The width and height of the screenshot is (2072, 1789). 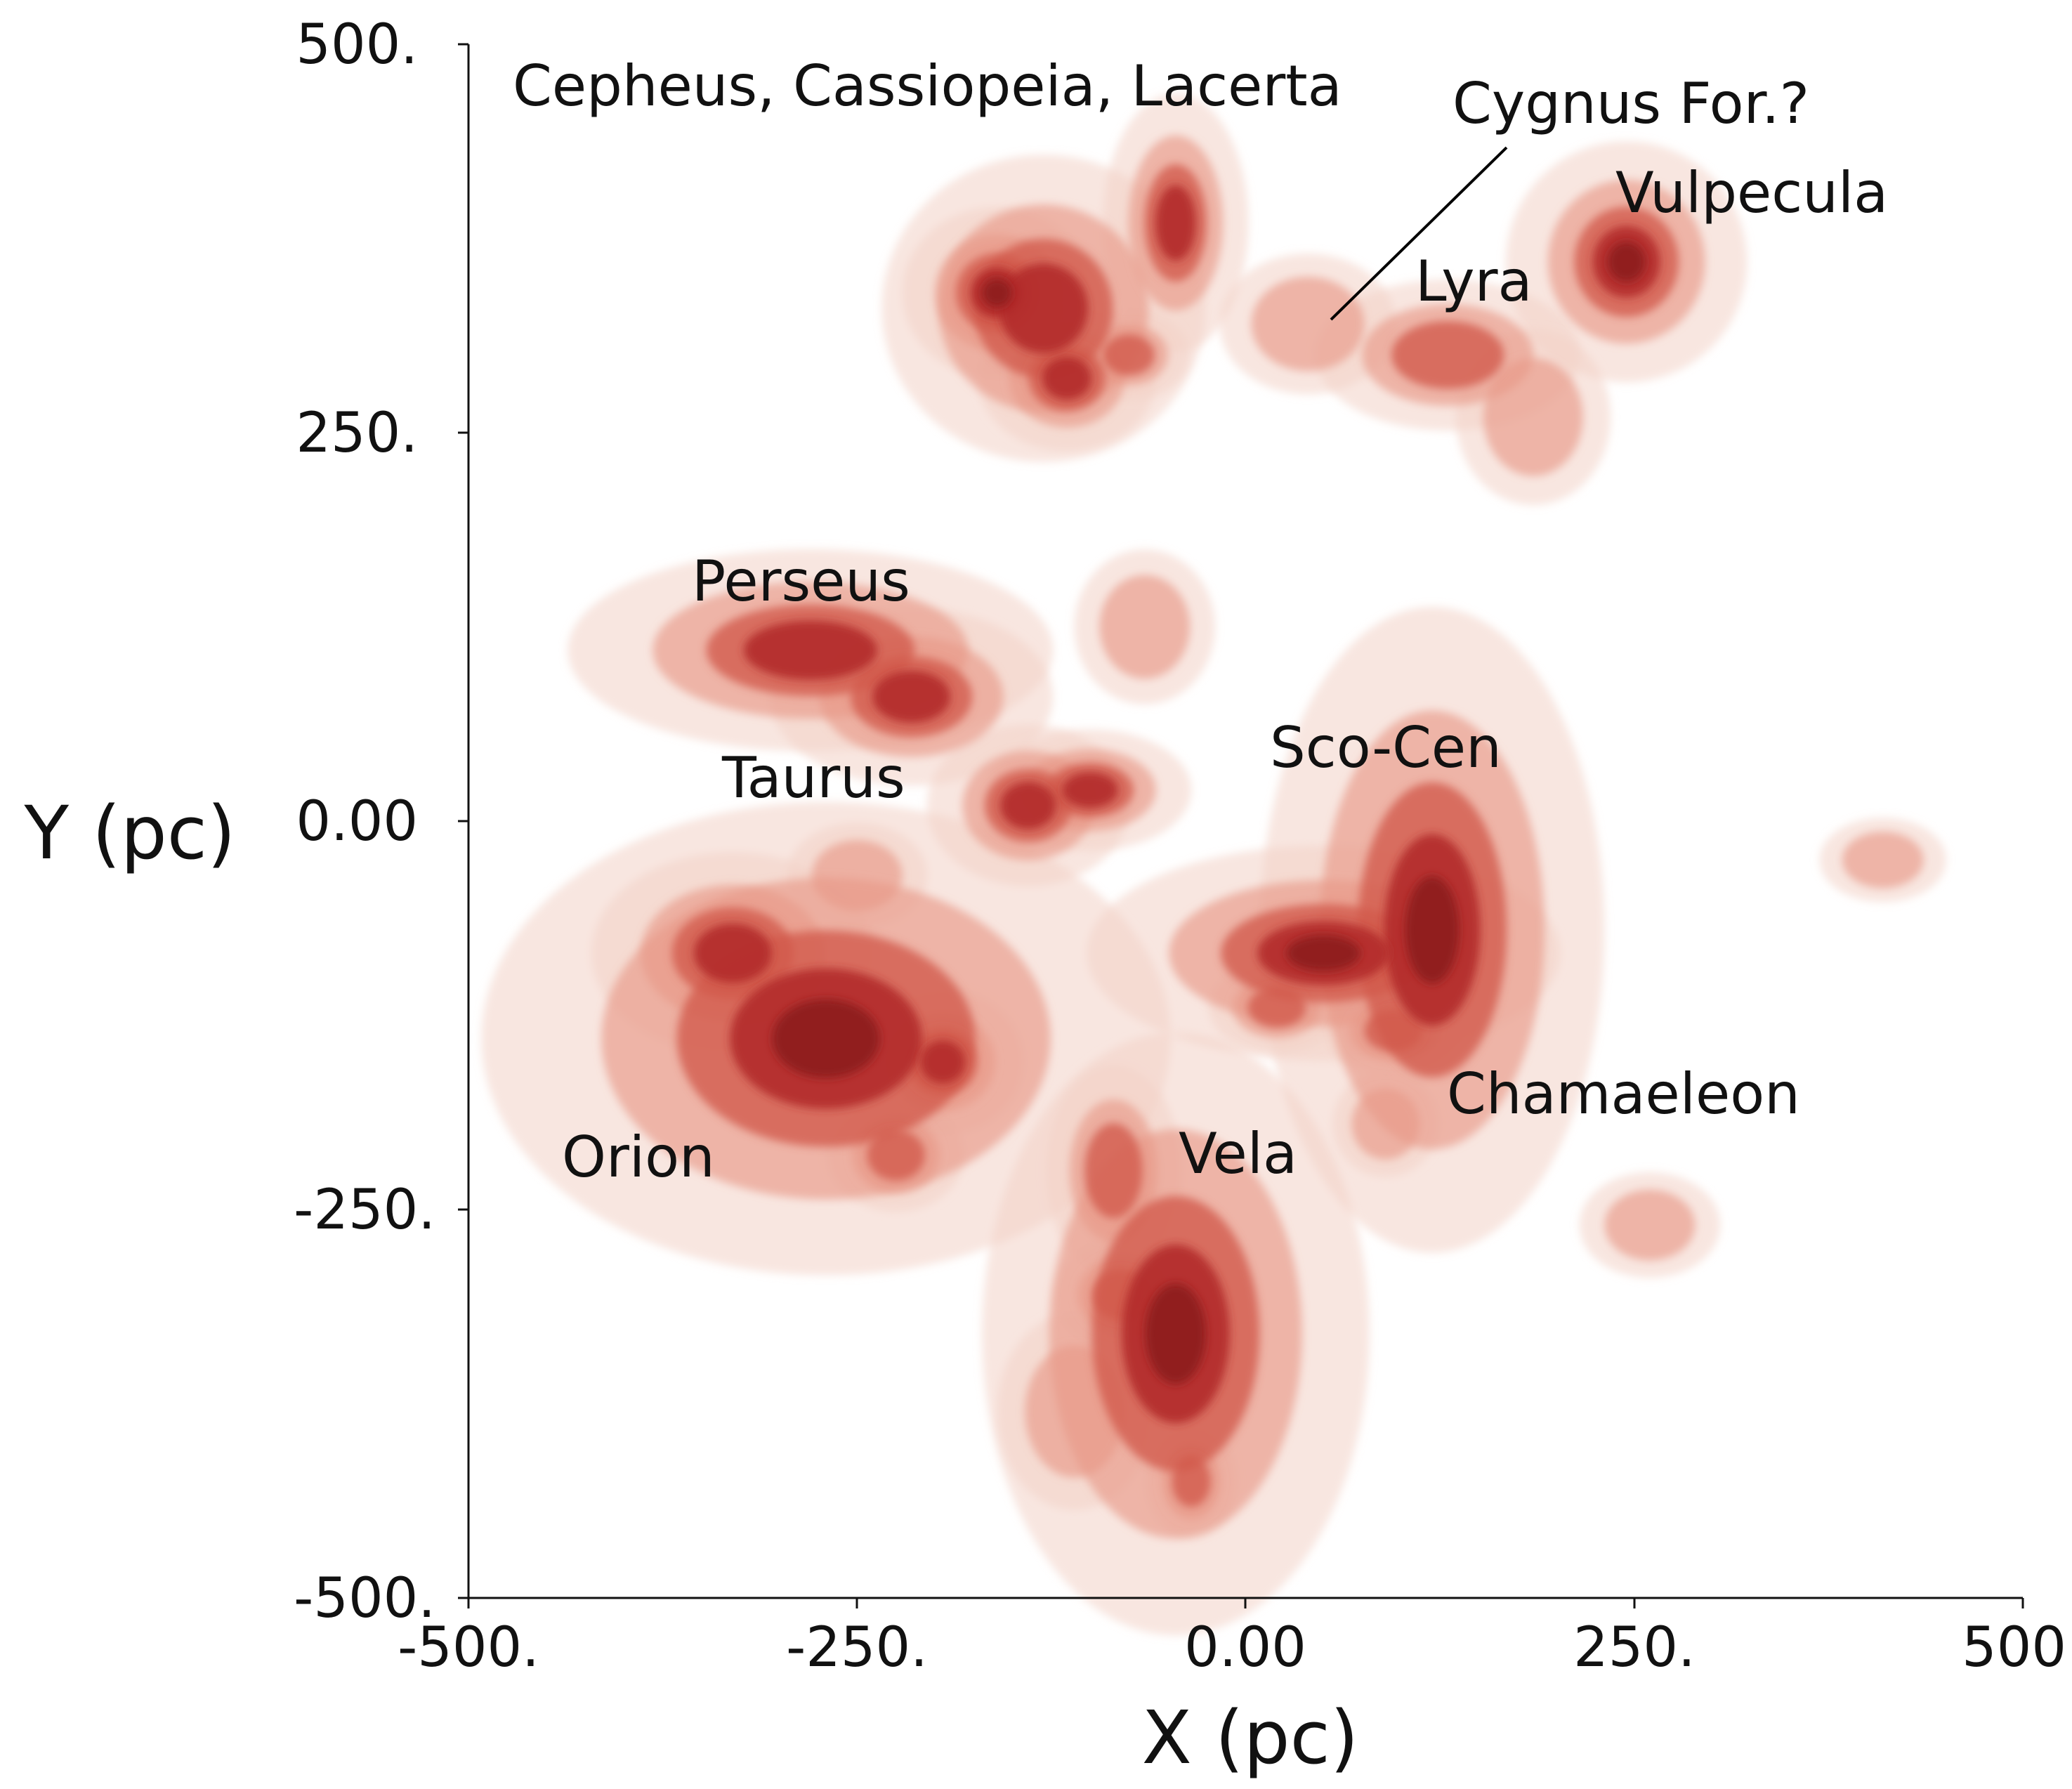 What do you see at coordinates (365, 1210) in the screenshot?
I see `y-tick-label: -250.` at bounding box center [365, 1210].